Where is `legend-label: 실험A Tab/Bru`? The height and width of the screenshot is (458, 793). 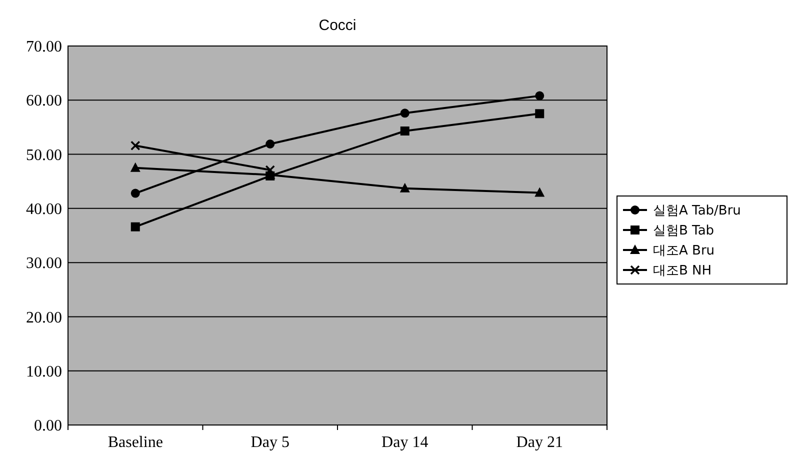
legend-label: 실험A Tab/Bru is located at coordinates (697, 211).